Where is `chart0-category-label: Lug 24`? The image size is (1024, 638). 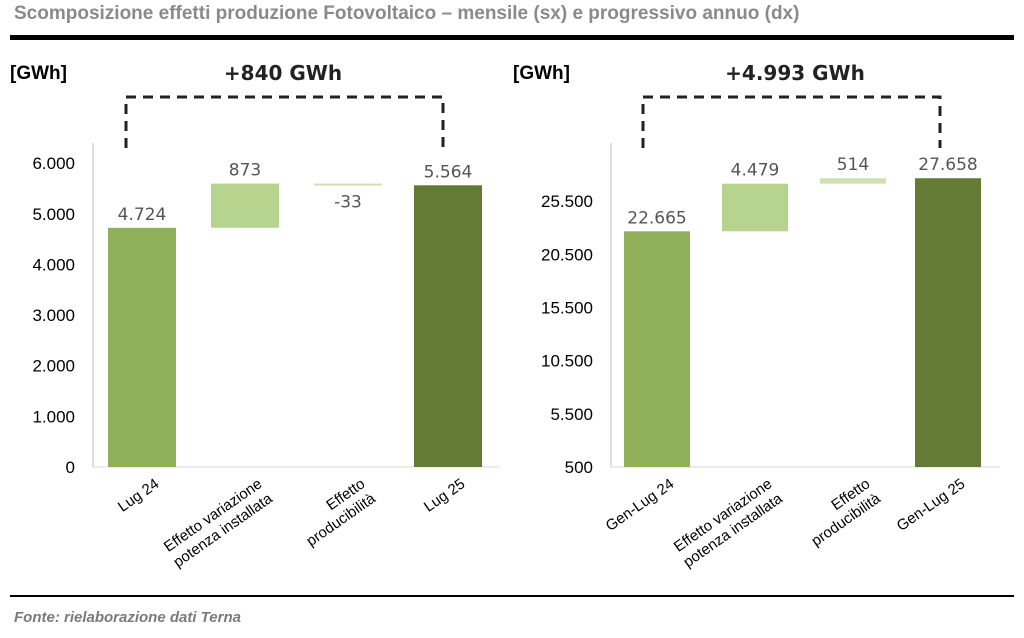 chart0-category-label: Lug 24 is located at coordinates (138, 495).